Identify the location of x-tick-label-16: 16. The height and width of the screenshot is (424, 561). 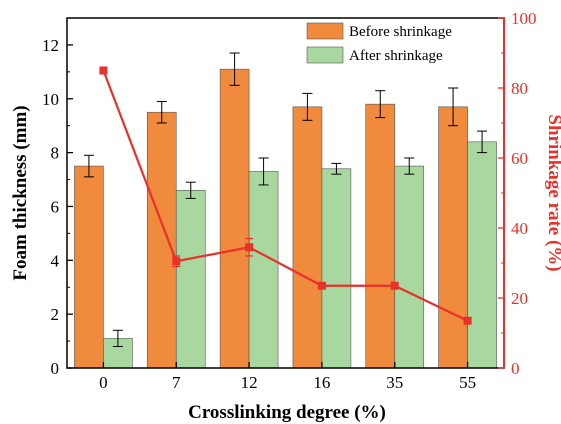
(321, 382).